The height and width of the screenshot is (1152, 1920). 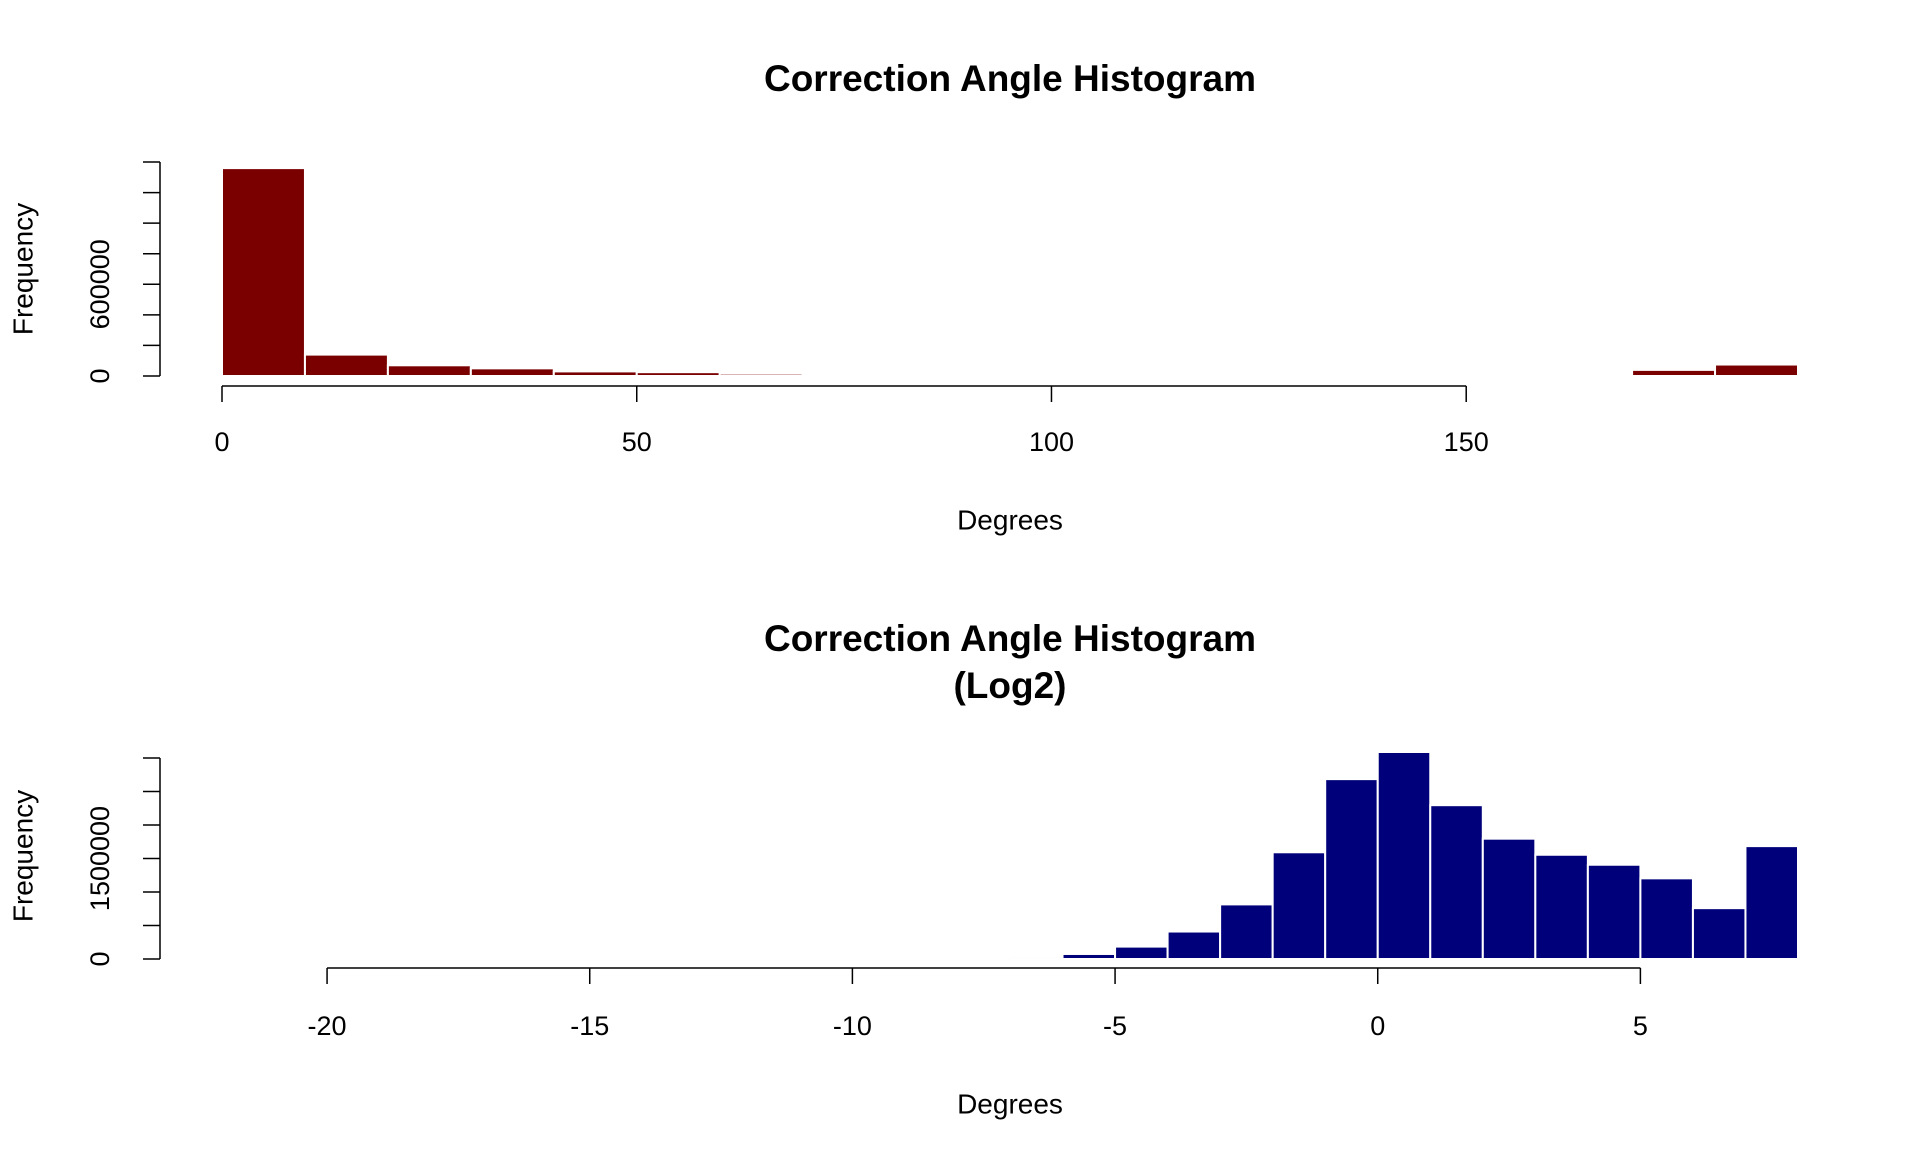 I want to click on x-tick-label: 5, so click(x=1640, y=1026).